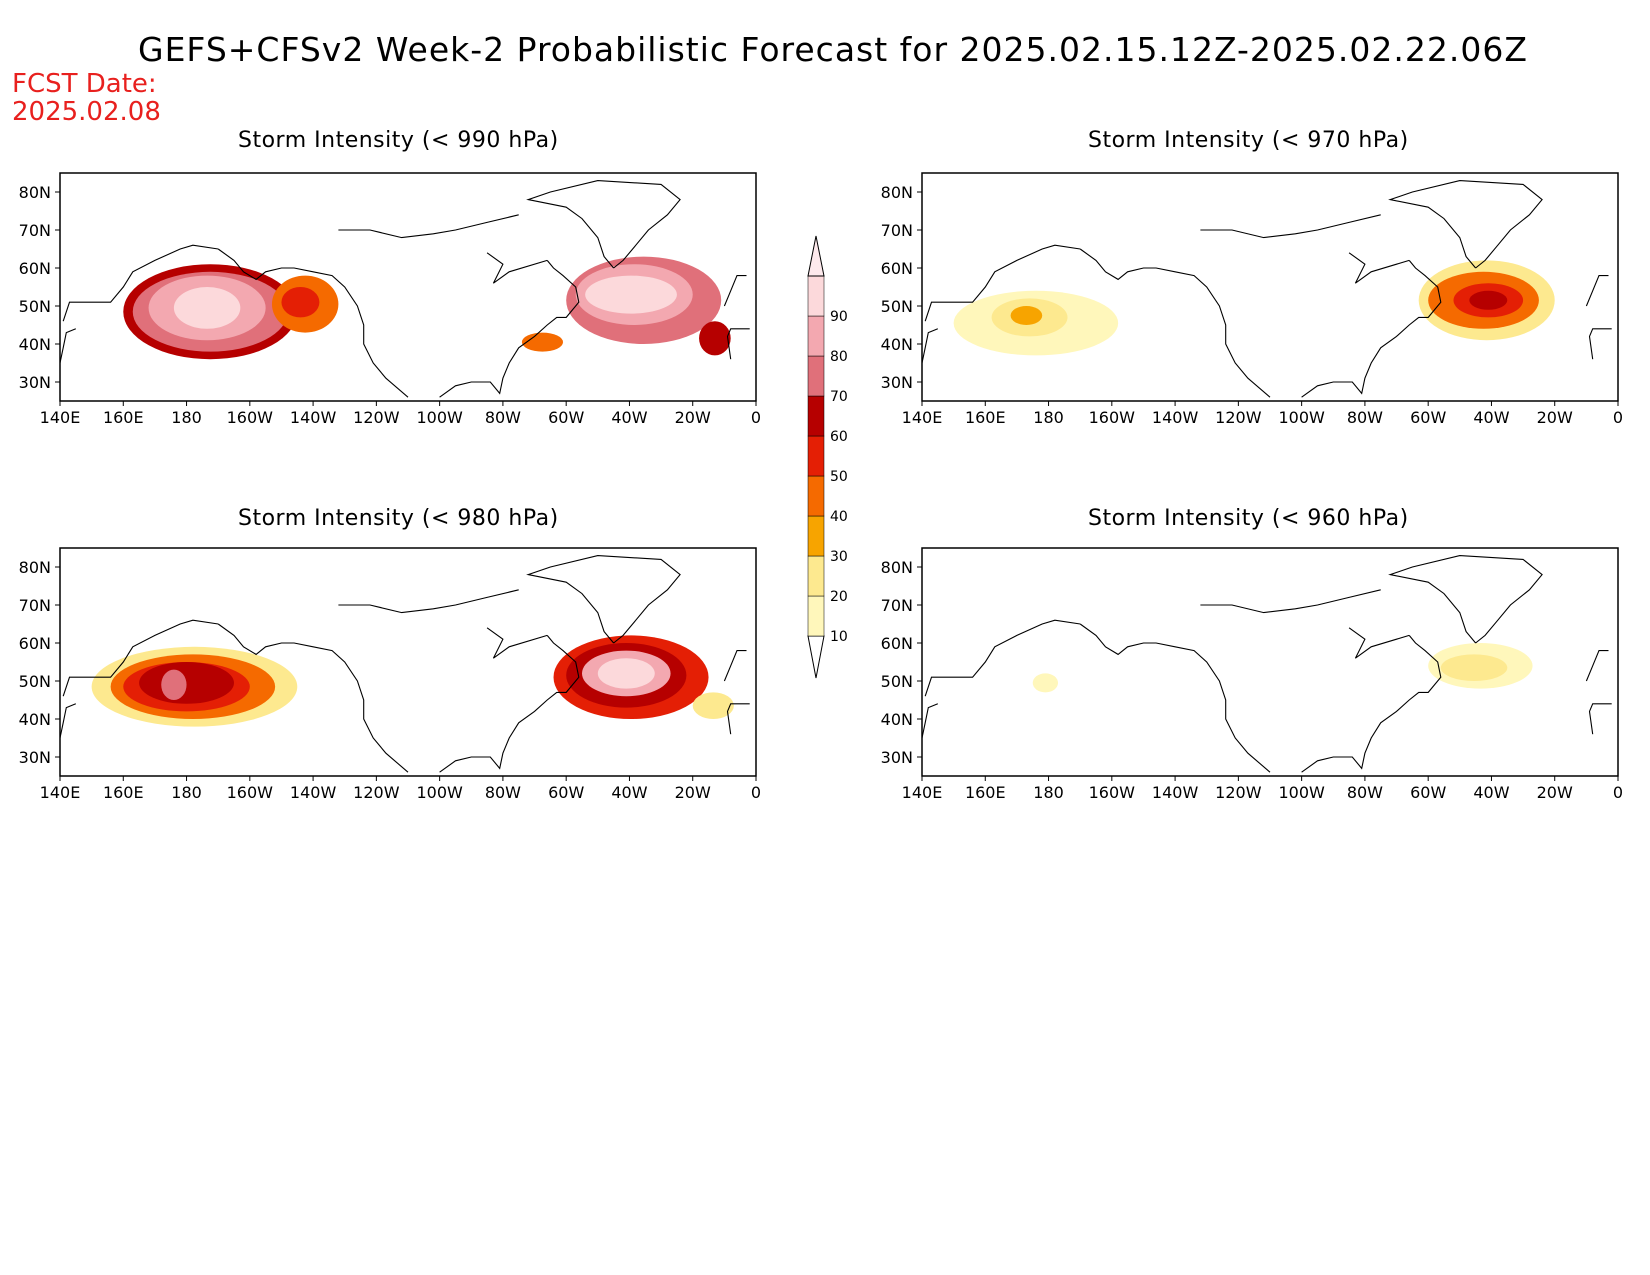 This screenshot has width=1650, height=1275. I want to click on colorbar-head, so click(816, 256).